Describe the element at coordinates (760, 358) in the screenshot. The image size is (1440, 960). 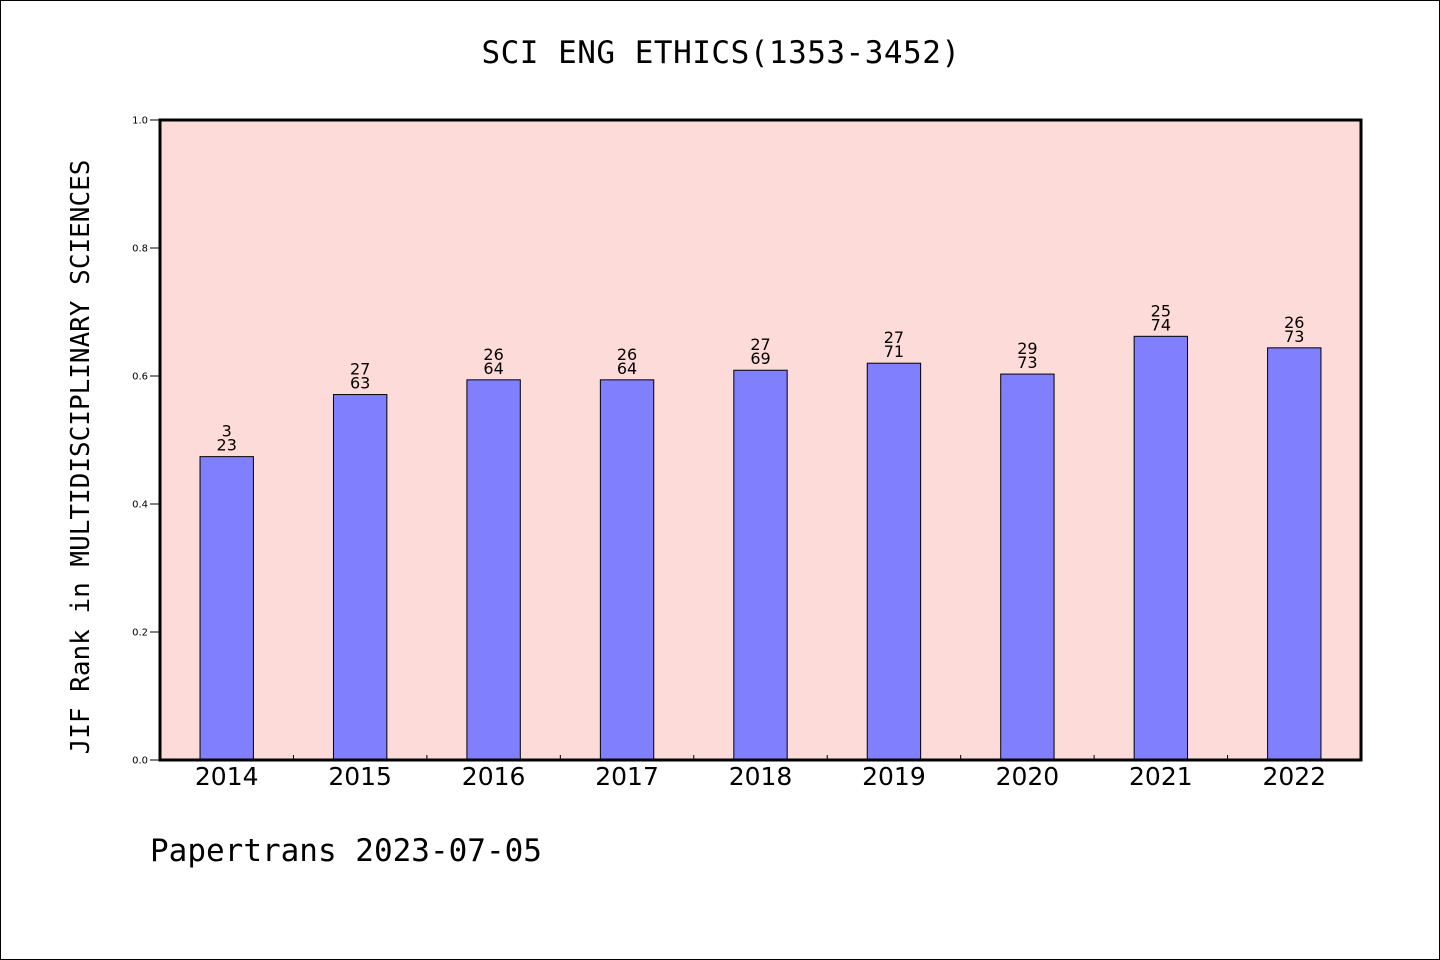
I see `bar-label-total: 69` at that location.